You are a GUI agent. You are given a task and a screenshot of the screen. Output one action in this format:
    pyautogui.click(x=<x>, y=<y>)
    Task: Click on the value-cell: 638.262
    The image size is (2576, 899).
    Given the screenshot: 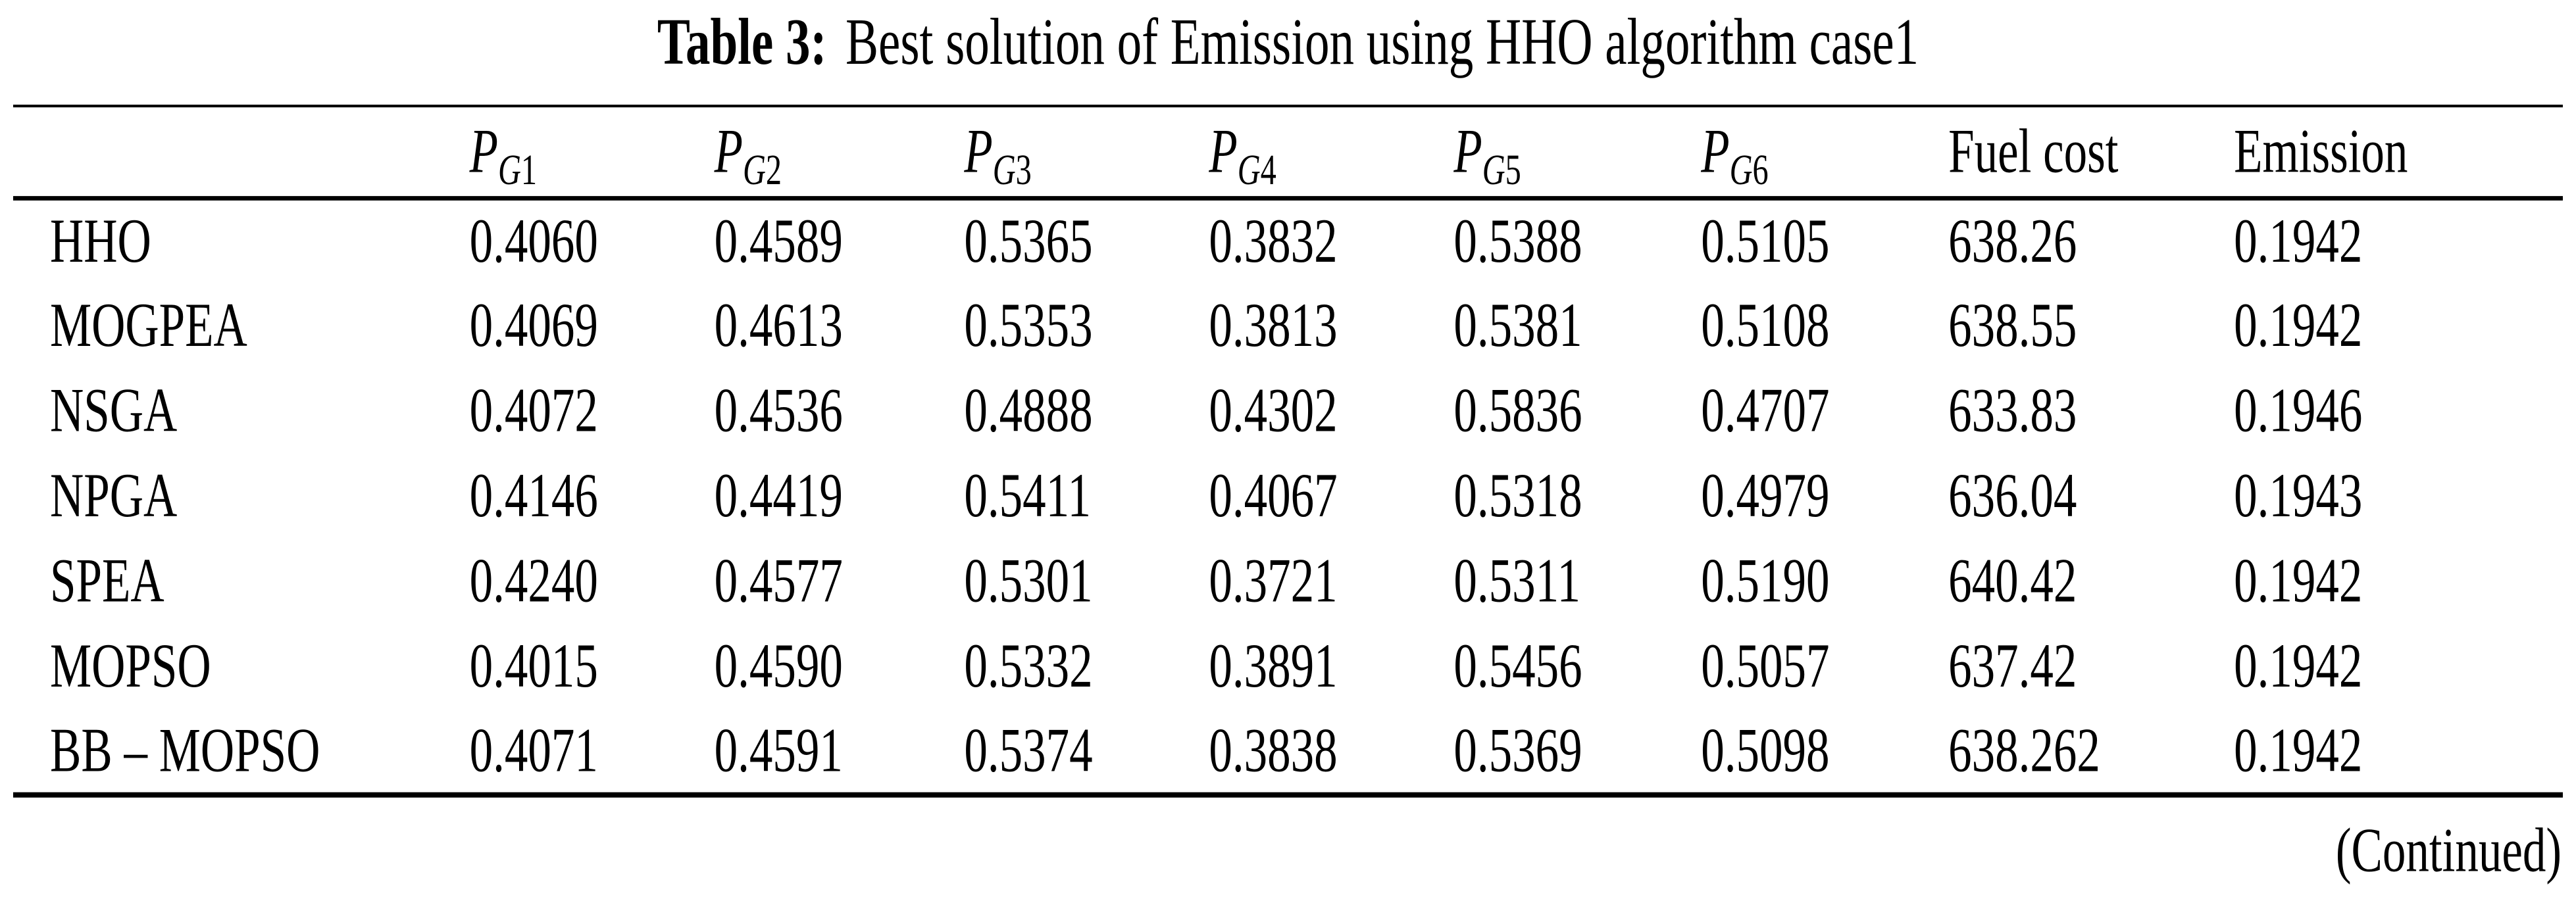 What is the action you would take?
    pyautogui.click(x=2024, y=750)
    